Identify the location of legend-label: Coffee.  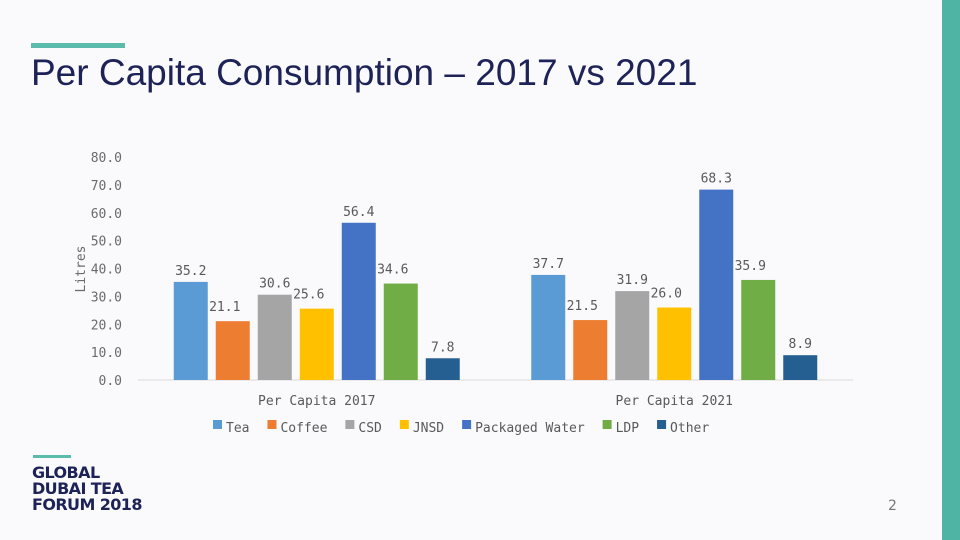
(303, 428).